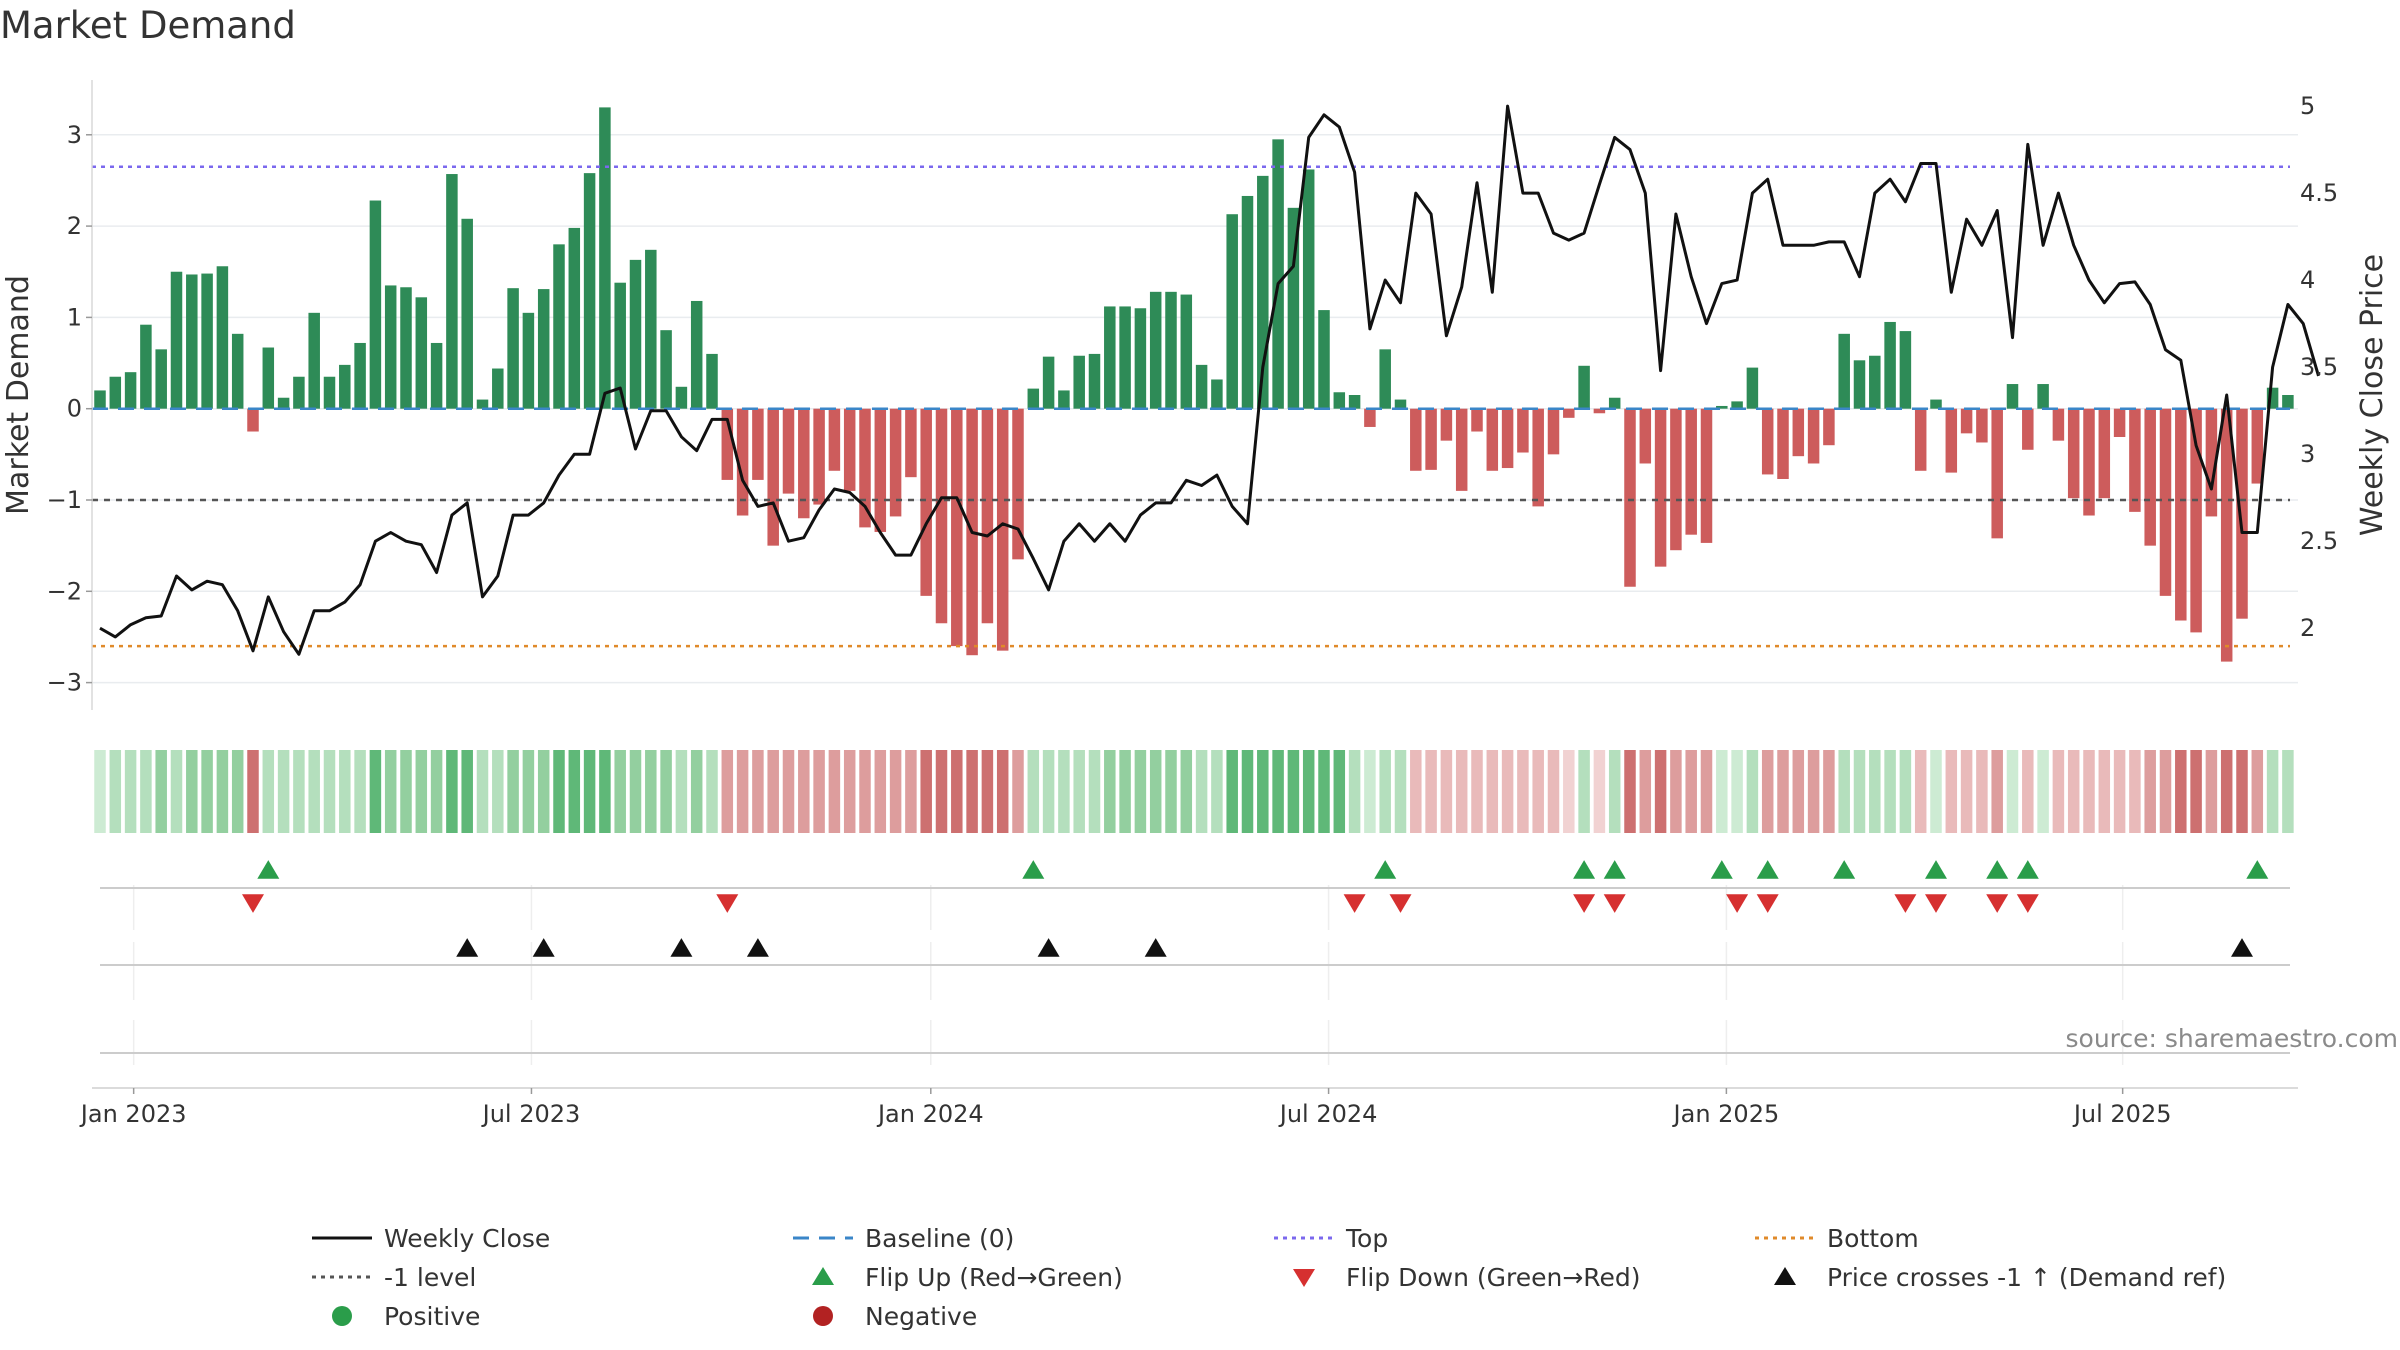 Image resolution: width=2400 pixels, height=1350 pixels. Describe the element at coordinates (531, 1114) in the screenshot. I see `x-tick-label: Jul 2023` at that location.